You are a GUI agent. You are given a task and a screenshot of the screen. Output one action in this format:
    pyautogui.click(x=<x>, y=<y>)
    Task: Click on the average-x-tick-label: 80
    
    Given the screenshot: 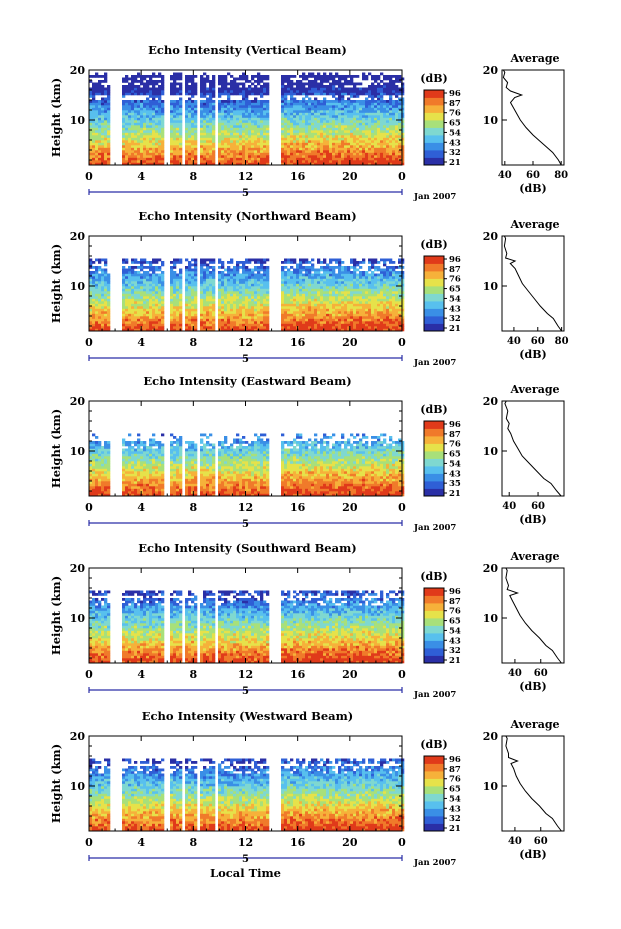 What is the action you would take?
    pyautogui.click(x=561, y=175)
    